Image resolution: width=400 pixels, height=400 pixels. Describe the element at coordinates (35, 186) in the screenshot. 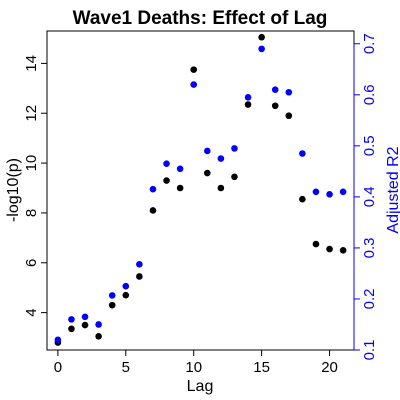

I see `y-axis-left: 4 6 8 10 12 14` at that location.